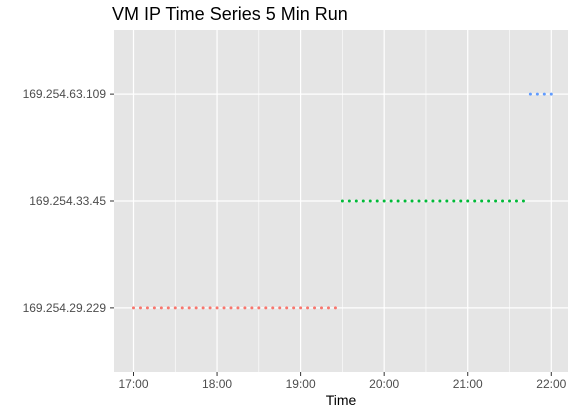 The width and height of the screenshot is (576, 415). I want to click on x-axis: 17:00 18:00 19:00 20:00 21:00 22:00, so click(342, 381).